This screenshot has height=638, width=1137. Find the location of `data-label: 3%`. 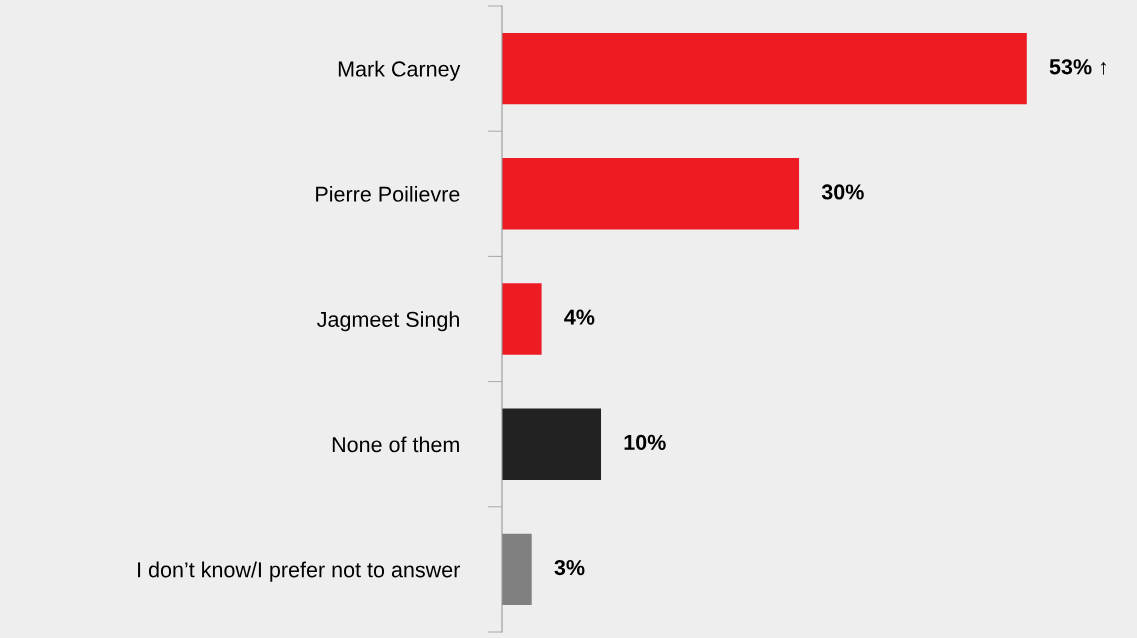

data-label: 3% is located at coordinates (569, 567).